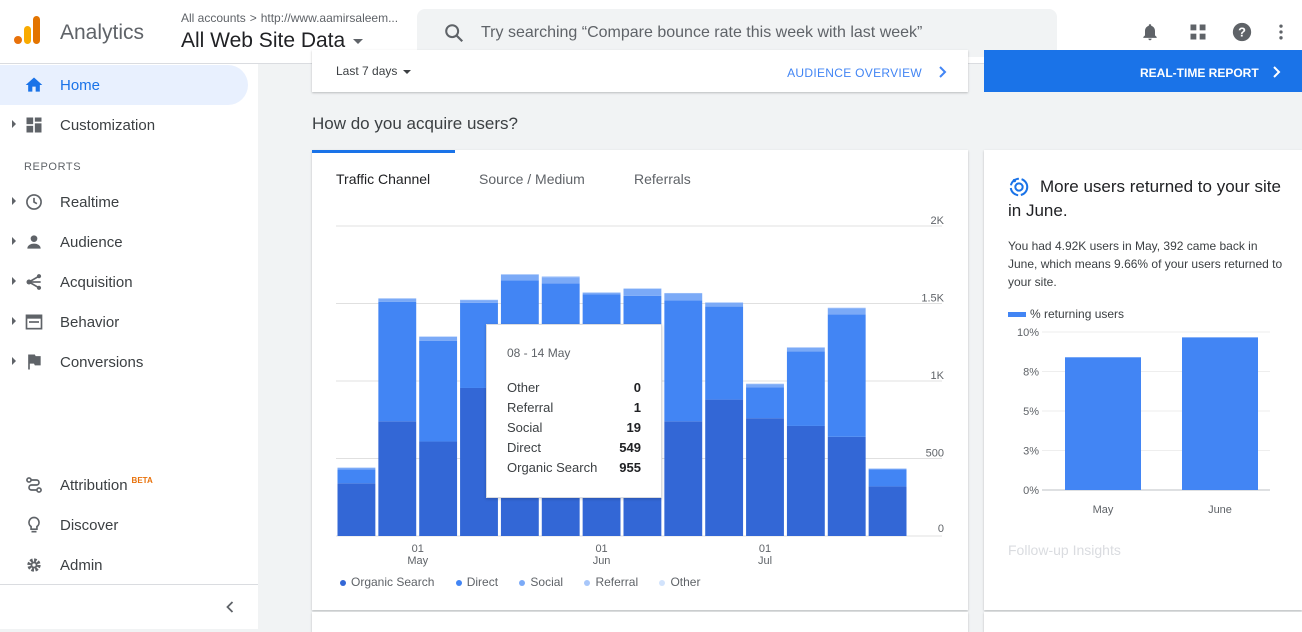  Describe the element at coordinates (102, 32) in the screenshot. I see `app-name: Analytics` at that location.